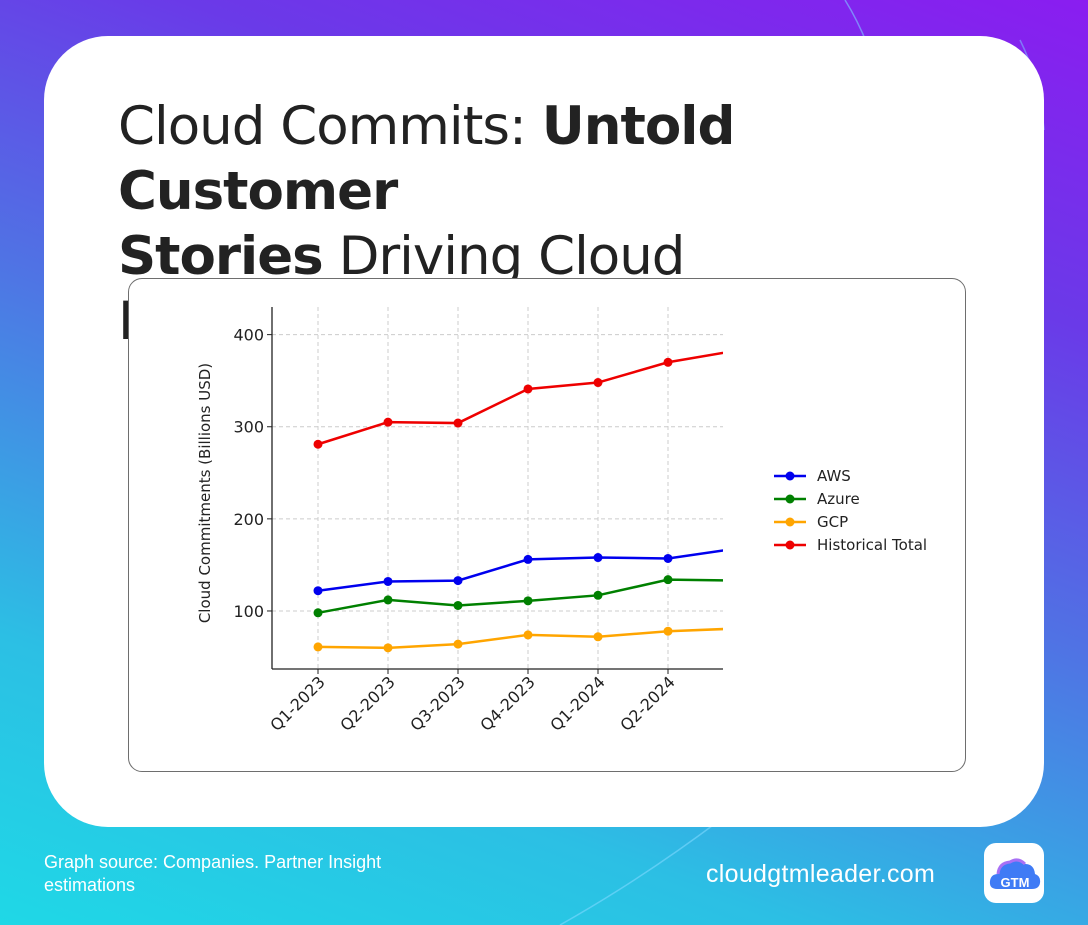 The height and width of the screenshot is (925, 1088). Describe the element at coordinates (367, 703) in the screenshot. I see `x-tick-label: Q2-2023` at that location.